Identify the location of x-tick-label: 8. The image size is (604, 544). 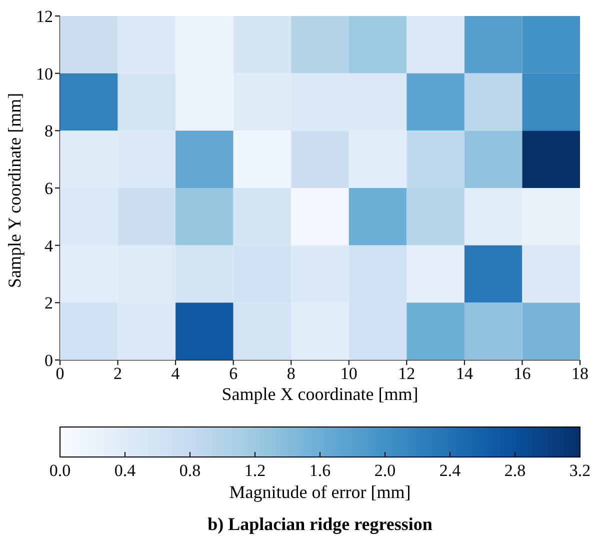
(291, 374).